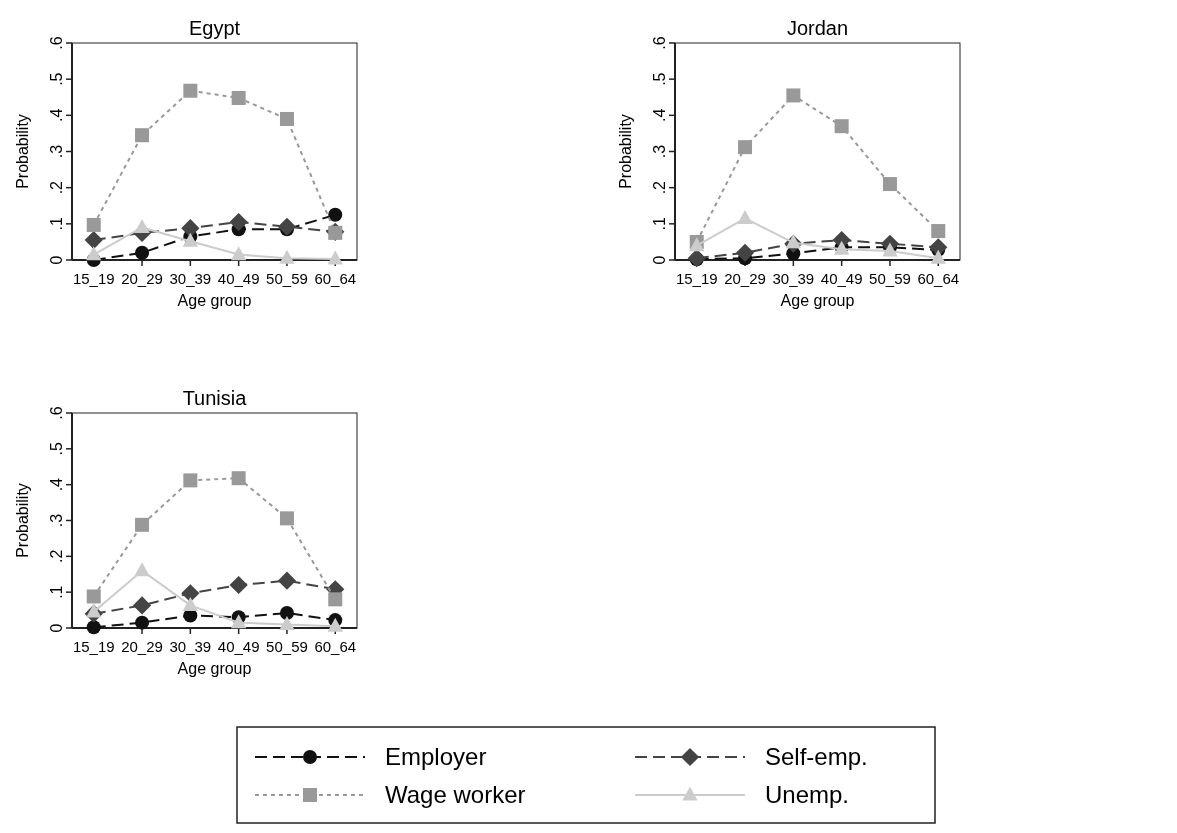 This screenshot has height=833, width=1177. Describe the element at coordinates (214, 28) in the screenshot. I see `chart-title: Egypt` at that location.